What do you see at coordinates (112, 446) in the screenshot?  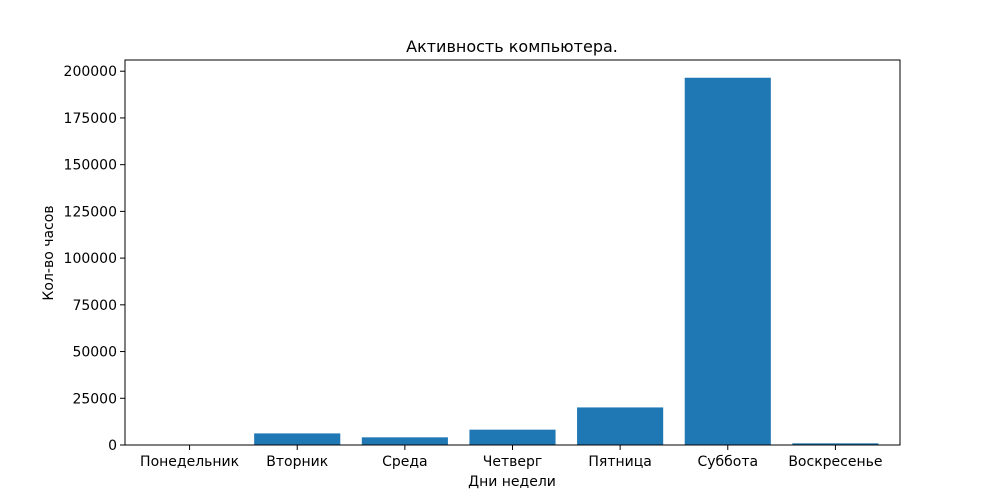 I see `y-tick-label: 0` at bounding box center [112, 446].